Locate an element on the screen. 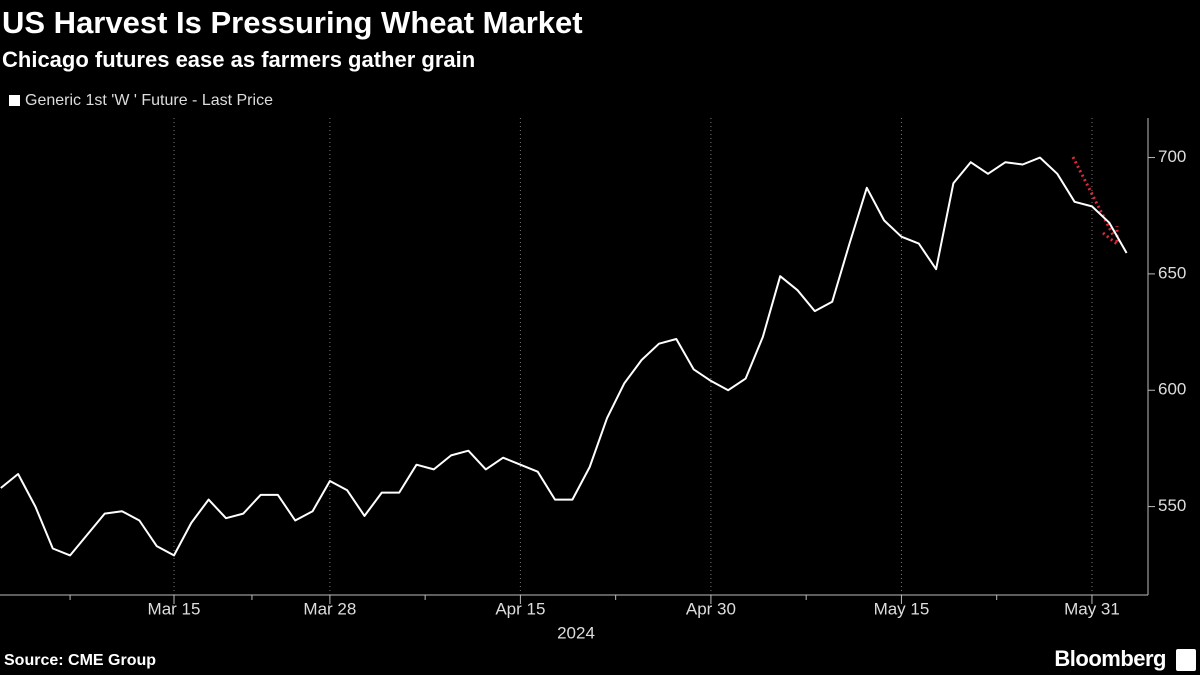  chart-title: US Harvest Is Pressuring Wheat Market is located at coordinates (292, 22).